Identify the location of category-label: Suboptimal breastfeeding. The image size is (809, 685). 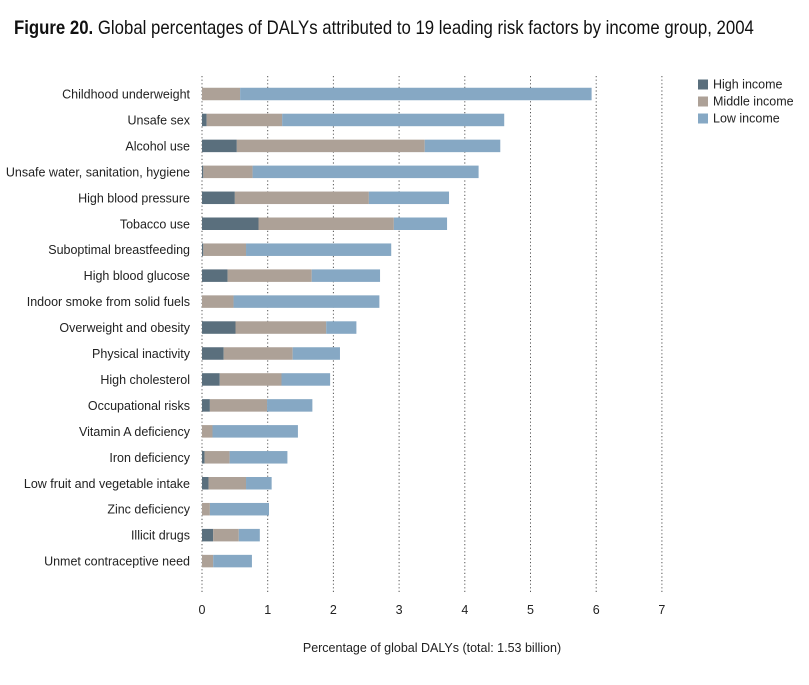
(119, 250).